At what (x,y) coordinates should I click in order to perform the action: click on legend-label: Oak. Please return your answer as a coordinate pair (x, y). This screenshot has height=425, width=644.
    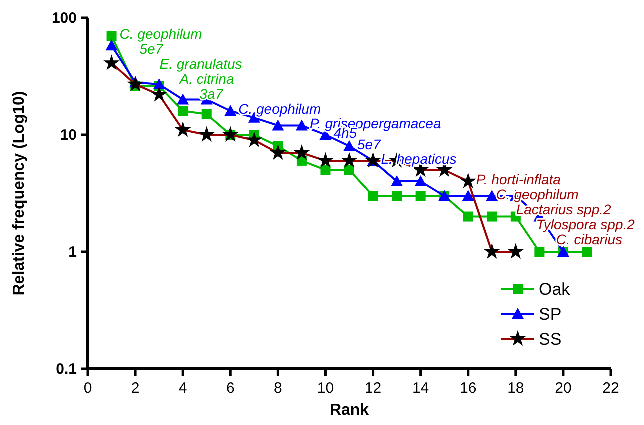
    Looking at the image, I should click on (555, 289).